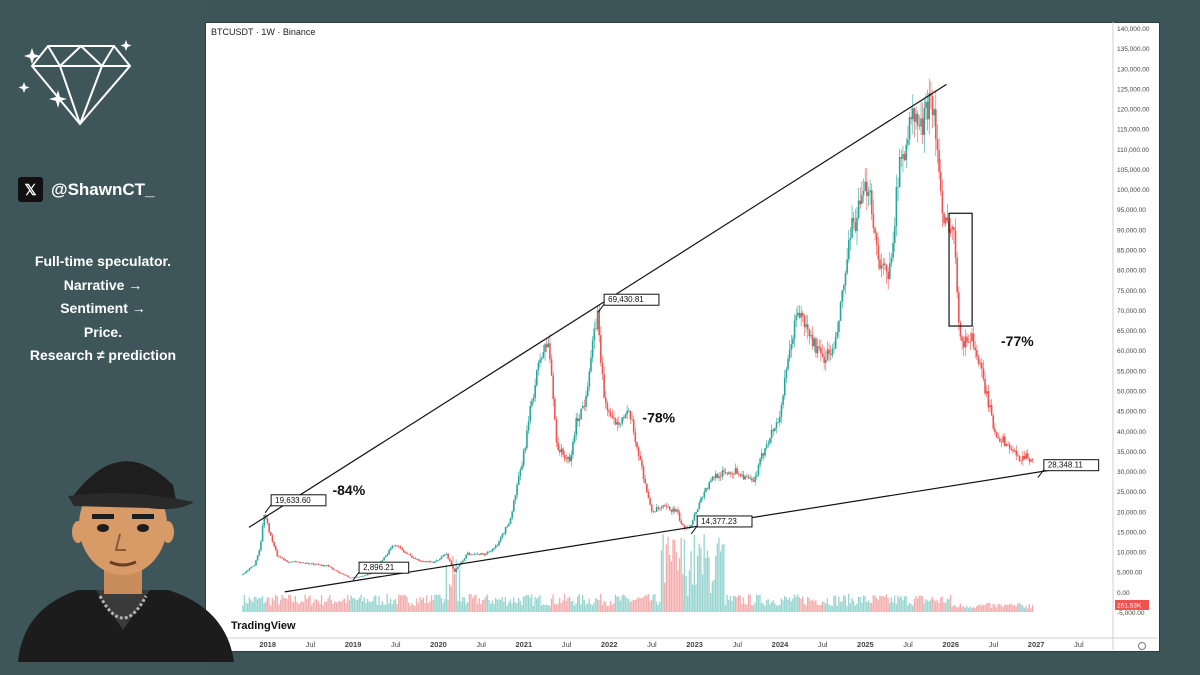 The height and width of the screenshot is (675, 1200). I want to click on y-tick-label: -5,000.00, so click(1131, 613).